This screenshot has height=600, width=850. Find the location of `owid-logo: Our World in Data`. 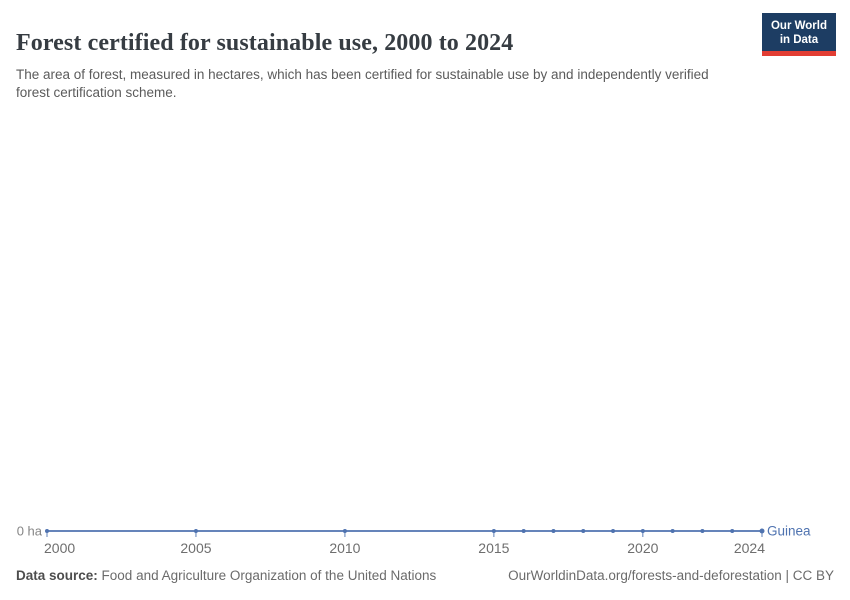

owid-logo: Our World in Data is located at coordinates (798, 35).